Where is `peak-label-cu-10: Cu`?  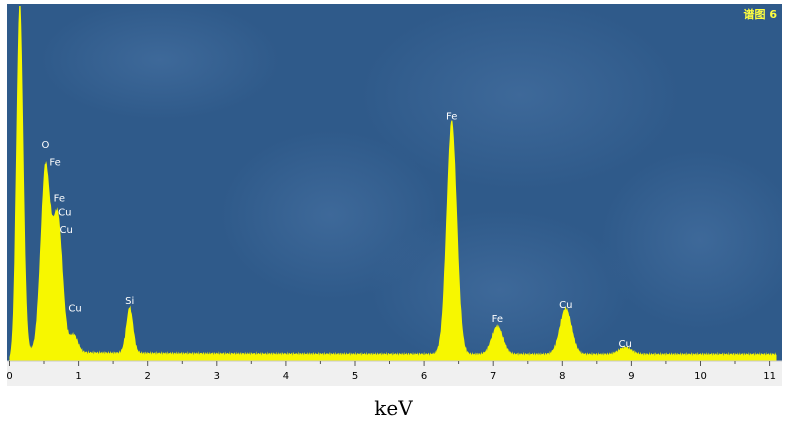
peak-label-cu-10: Cu is located at coordinates (625, 344).